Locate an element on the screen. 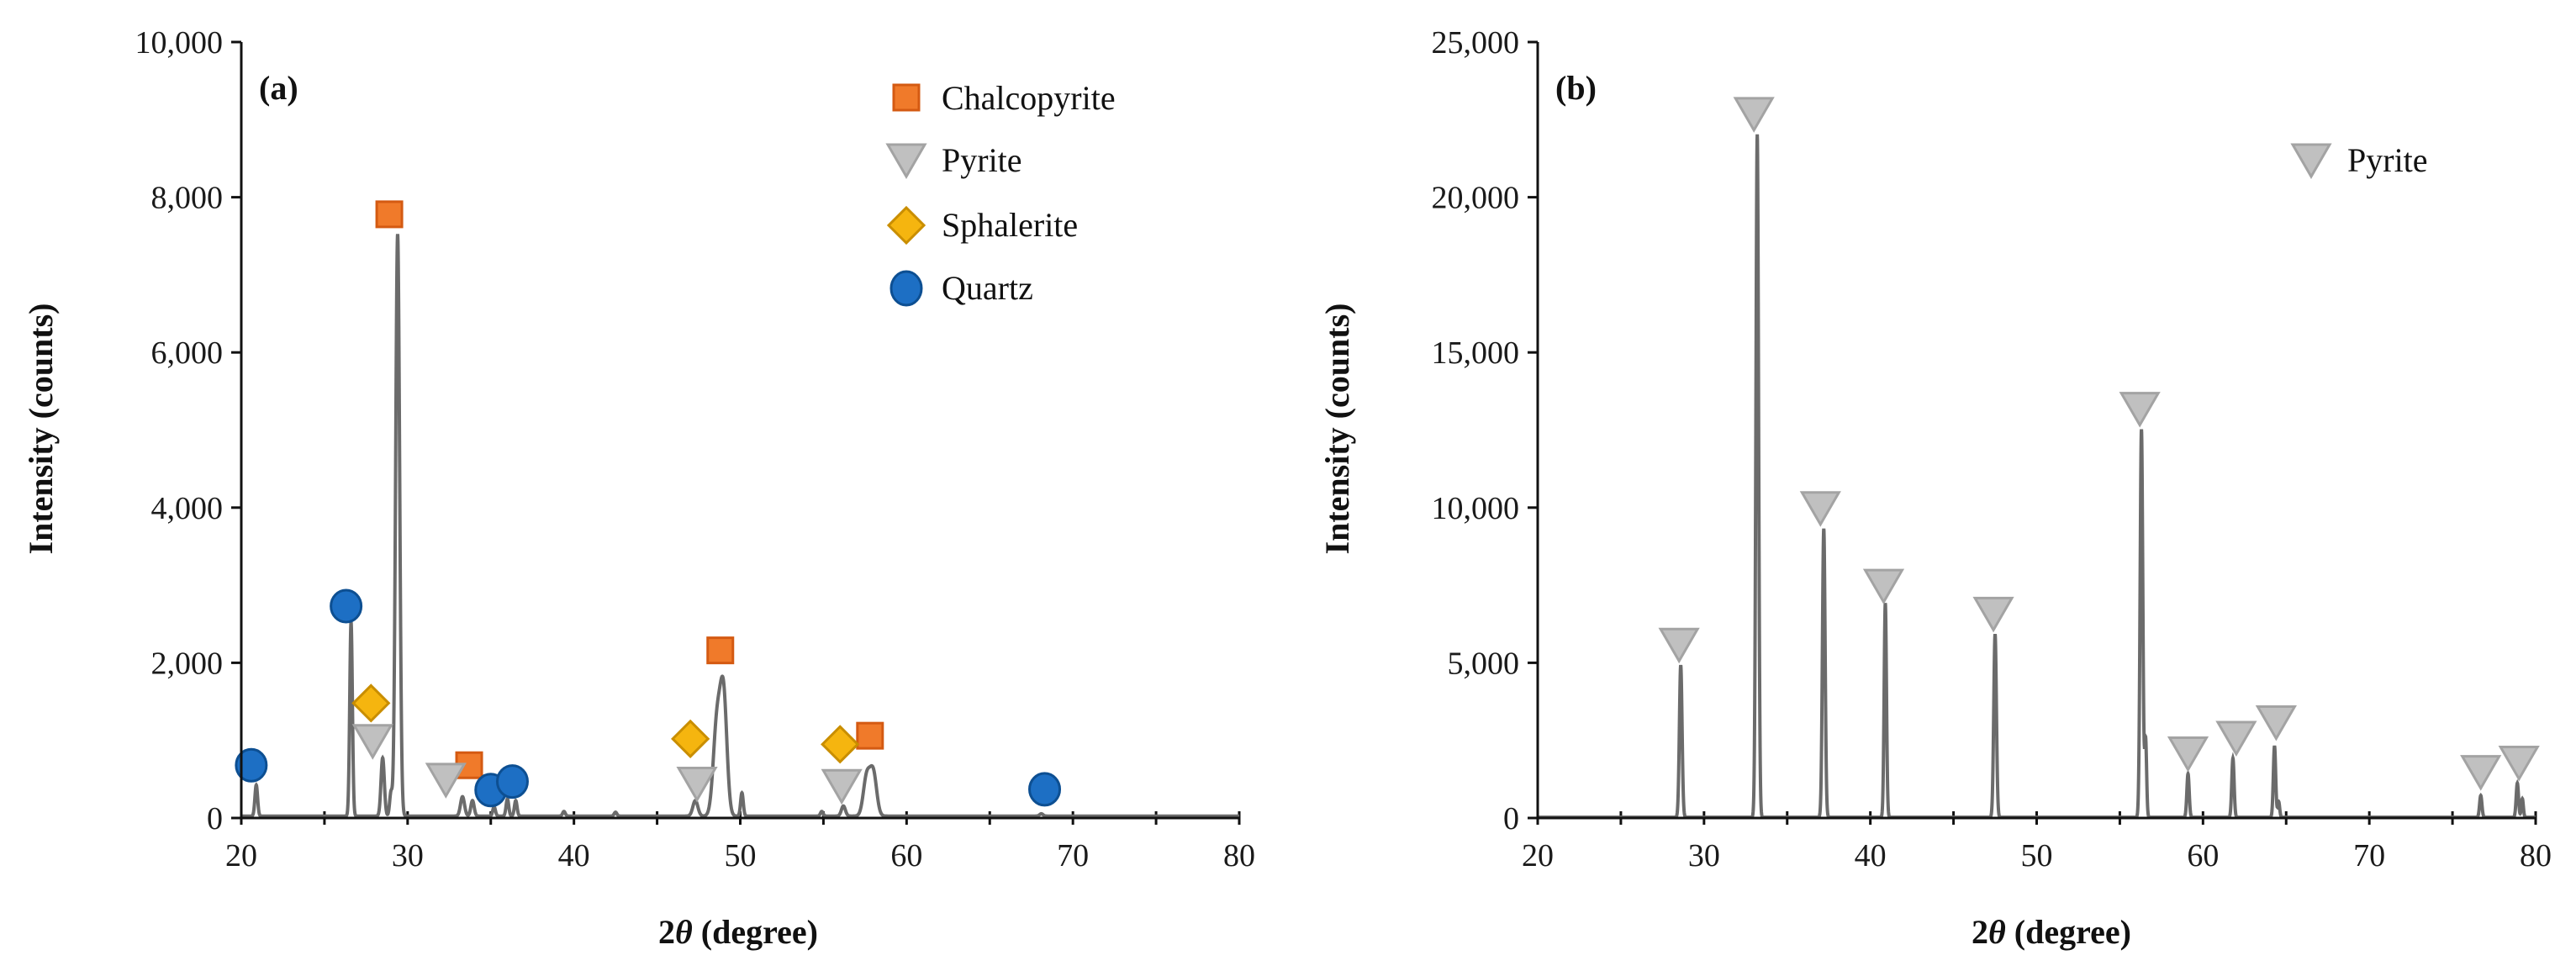 The width and height of the screenshot is (2576, 971). legend-marker-sphalerite is located at coordinates (906, 225).